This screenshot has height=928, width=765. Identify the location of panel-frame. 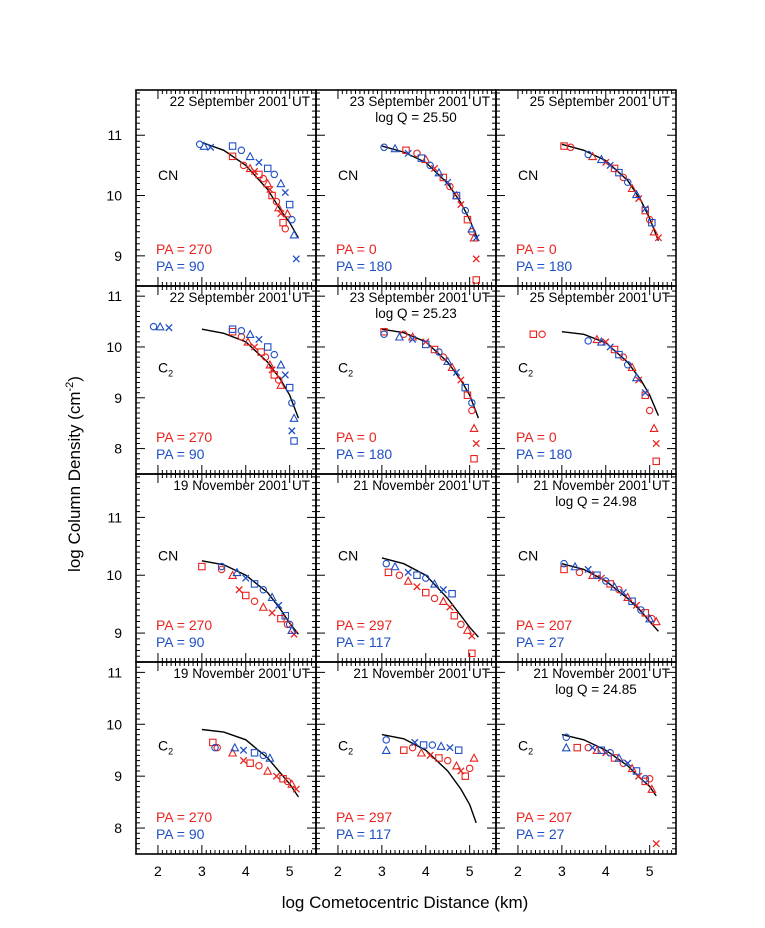
(586, 758).